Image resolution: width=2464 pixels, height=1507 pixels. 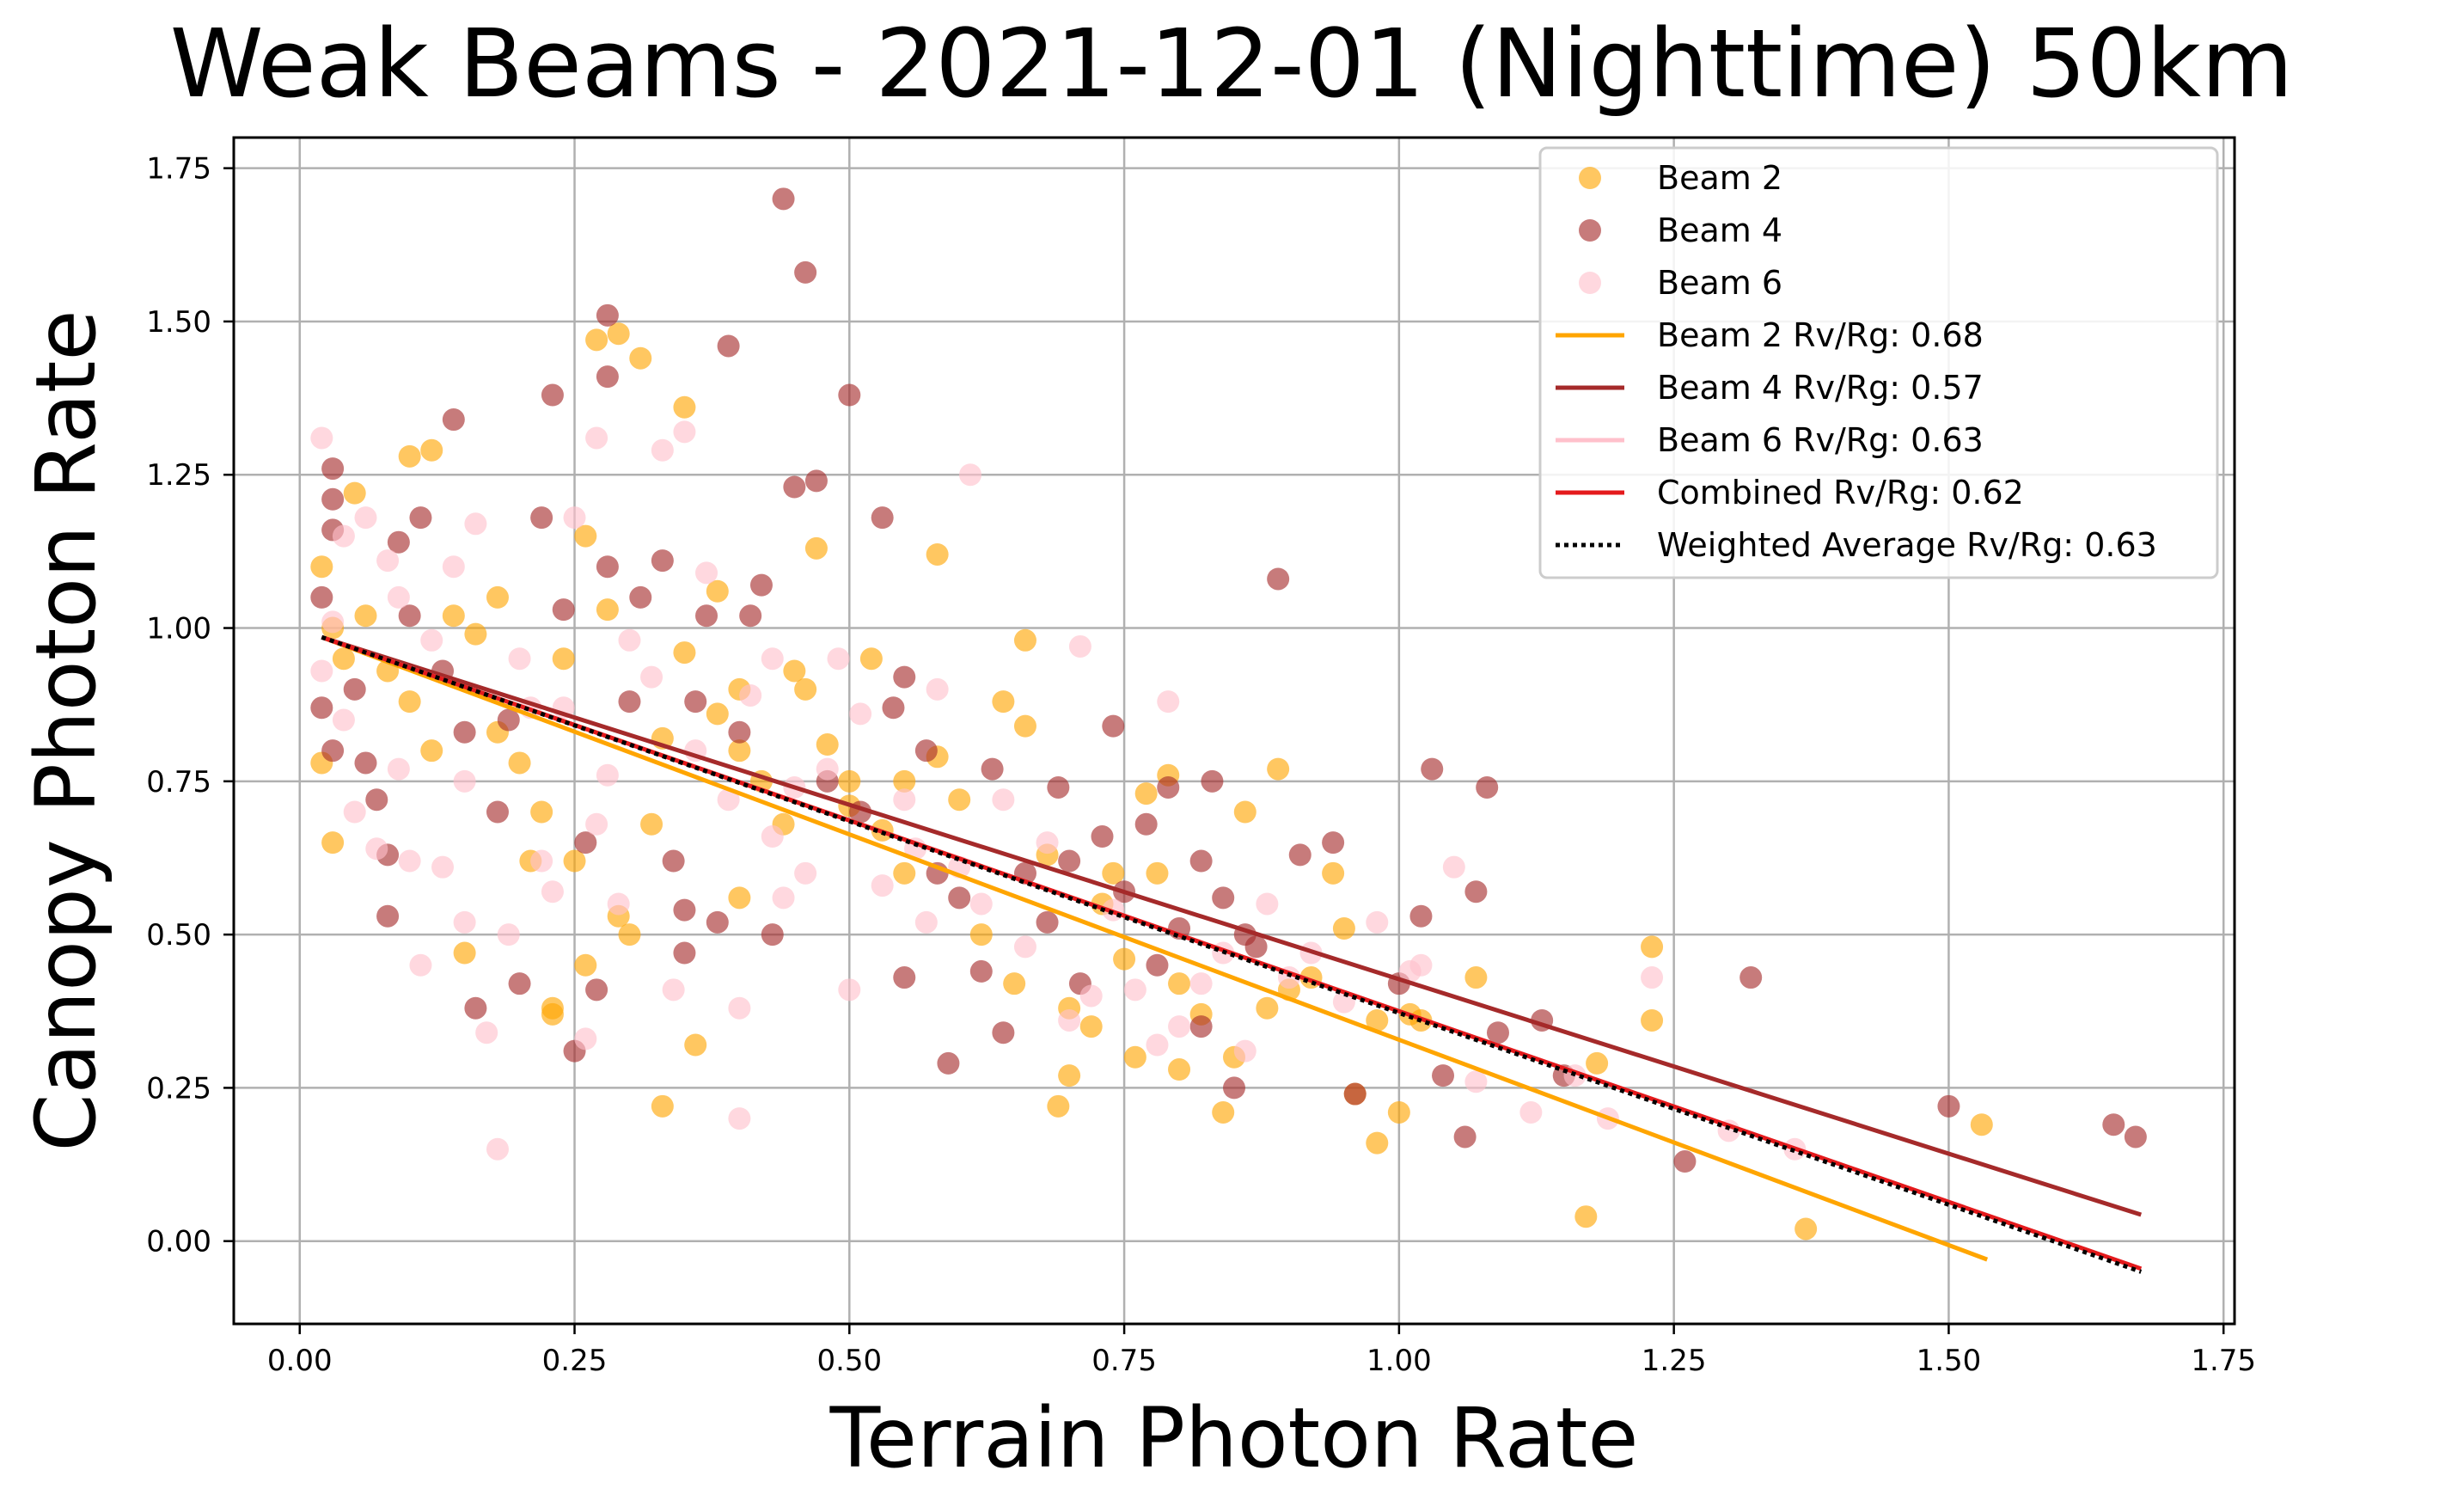 I want to click on legend-marker, so click(x=1590, y=231).